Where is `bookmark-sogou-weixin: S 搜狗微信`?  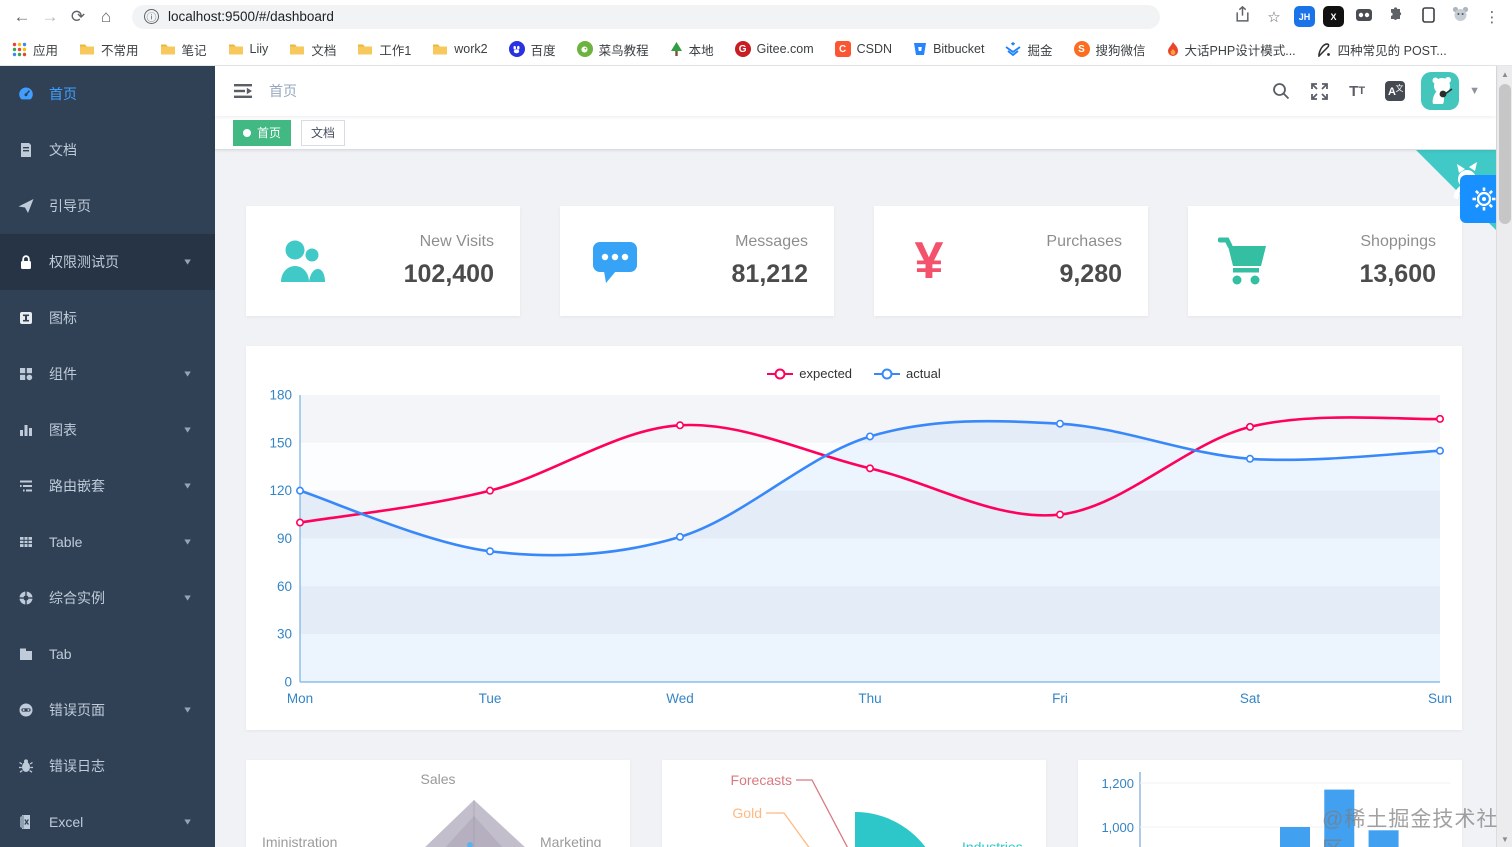 bookmark-sogou-weixin: S 搜狗微信 is located at coordinates (1109, 49).